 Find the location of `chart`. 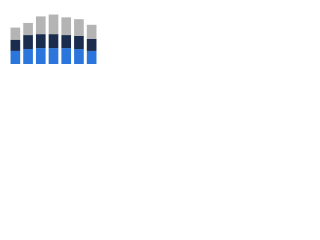

chart is located at coordinates (53, 39).